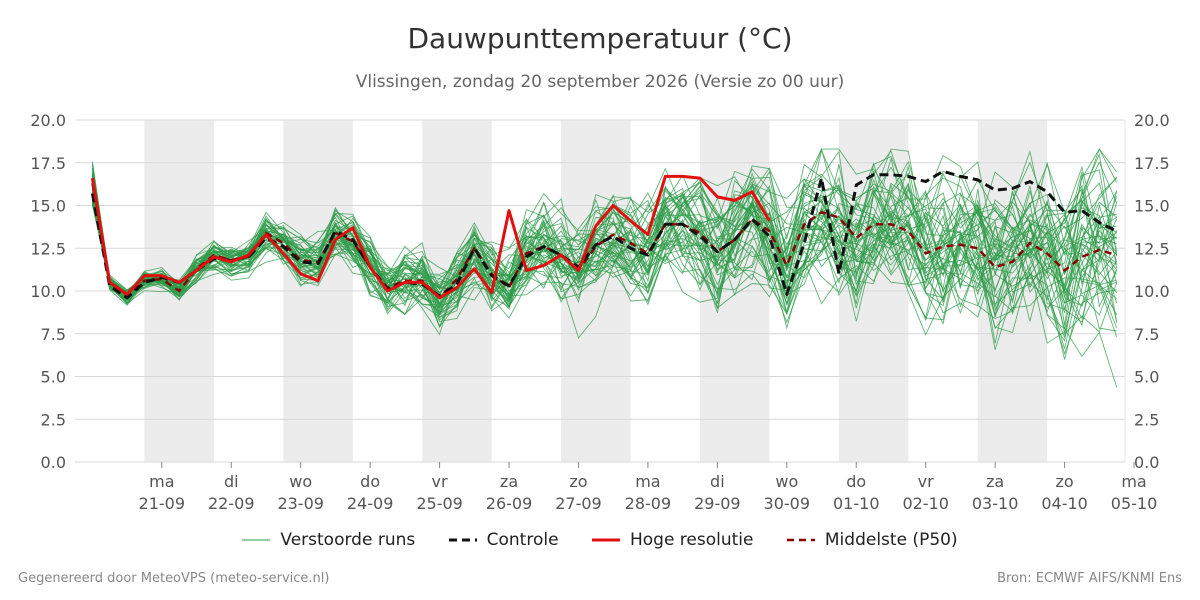 This screenshot has height=600, width=1200. Describe the element at coordinates (53, 377) in the screenshot. I see `y-tick-label-left: 5.0` at that location.